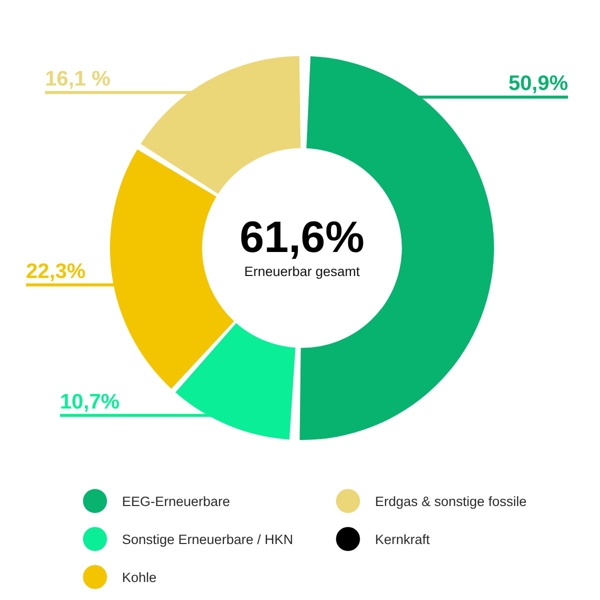 This screenshot has width=600, height=600. I want to click on legend-label: Kernkraft, so click(402, 539).